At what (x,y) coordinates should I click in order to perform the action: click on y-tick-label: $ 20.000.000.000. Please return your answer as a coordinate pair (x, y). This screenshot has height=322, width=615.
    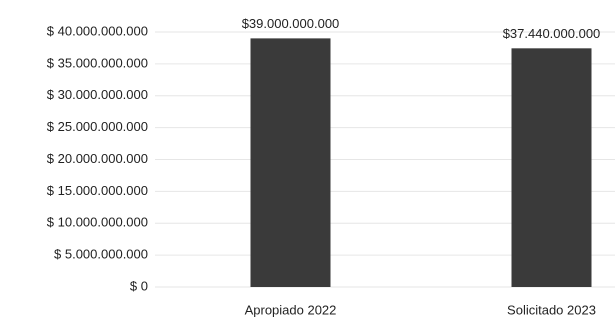
    Looking at the image, I should click on (97, 158).